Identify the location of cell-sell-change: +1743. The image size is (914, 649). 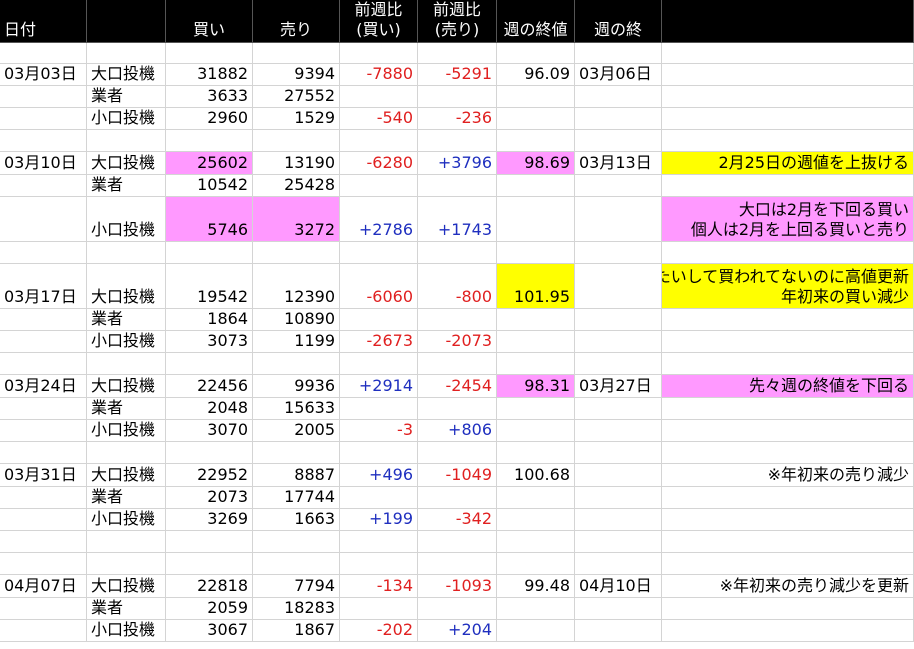
(457, 219).